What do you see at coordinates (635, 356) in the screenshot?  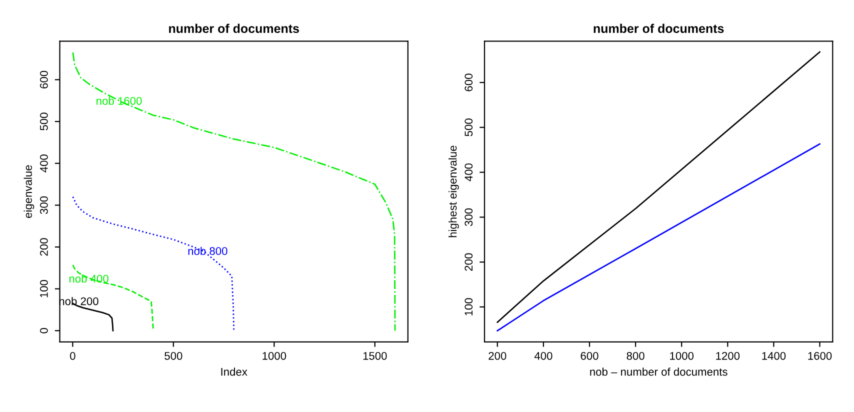 I see `x-tick-label: 800` at bounding box center [635, 356].